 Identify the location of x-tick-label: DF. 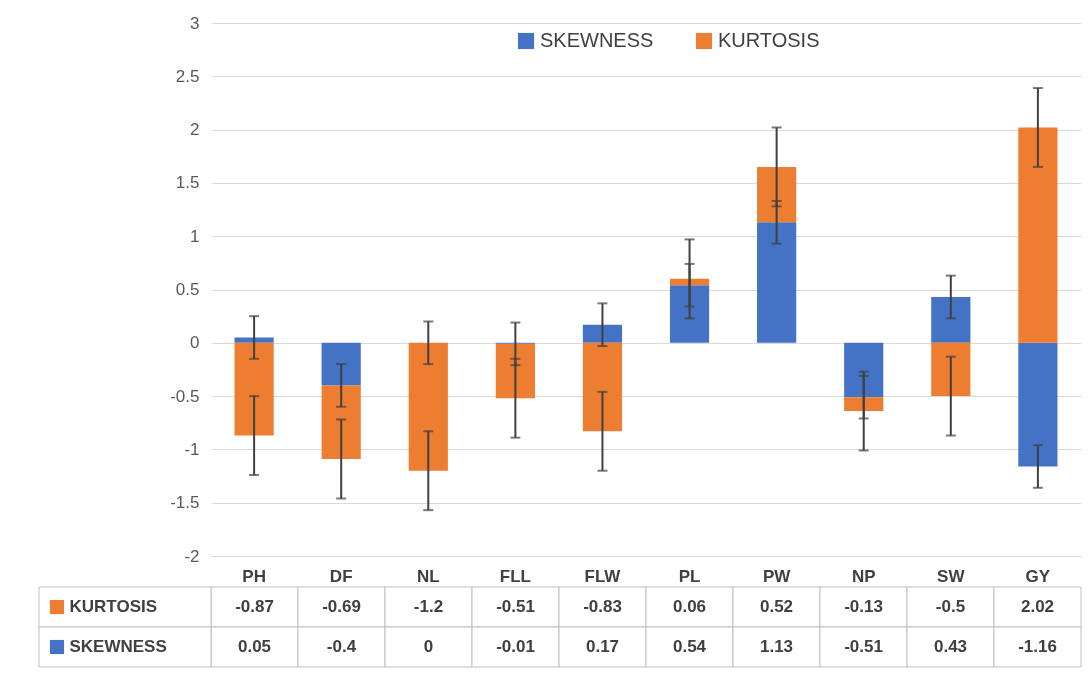
(341, 576).